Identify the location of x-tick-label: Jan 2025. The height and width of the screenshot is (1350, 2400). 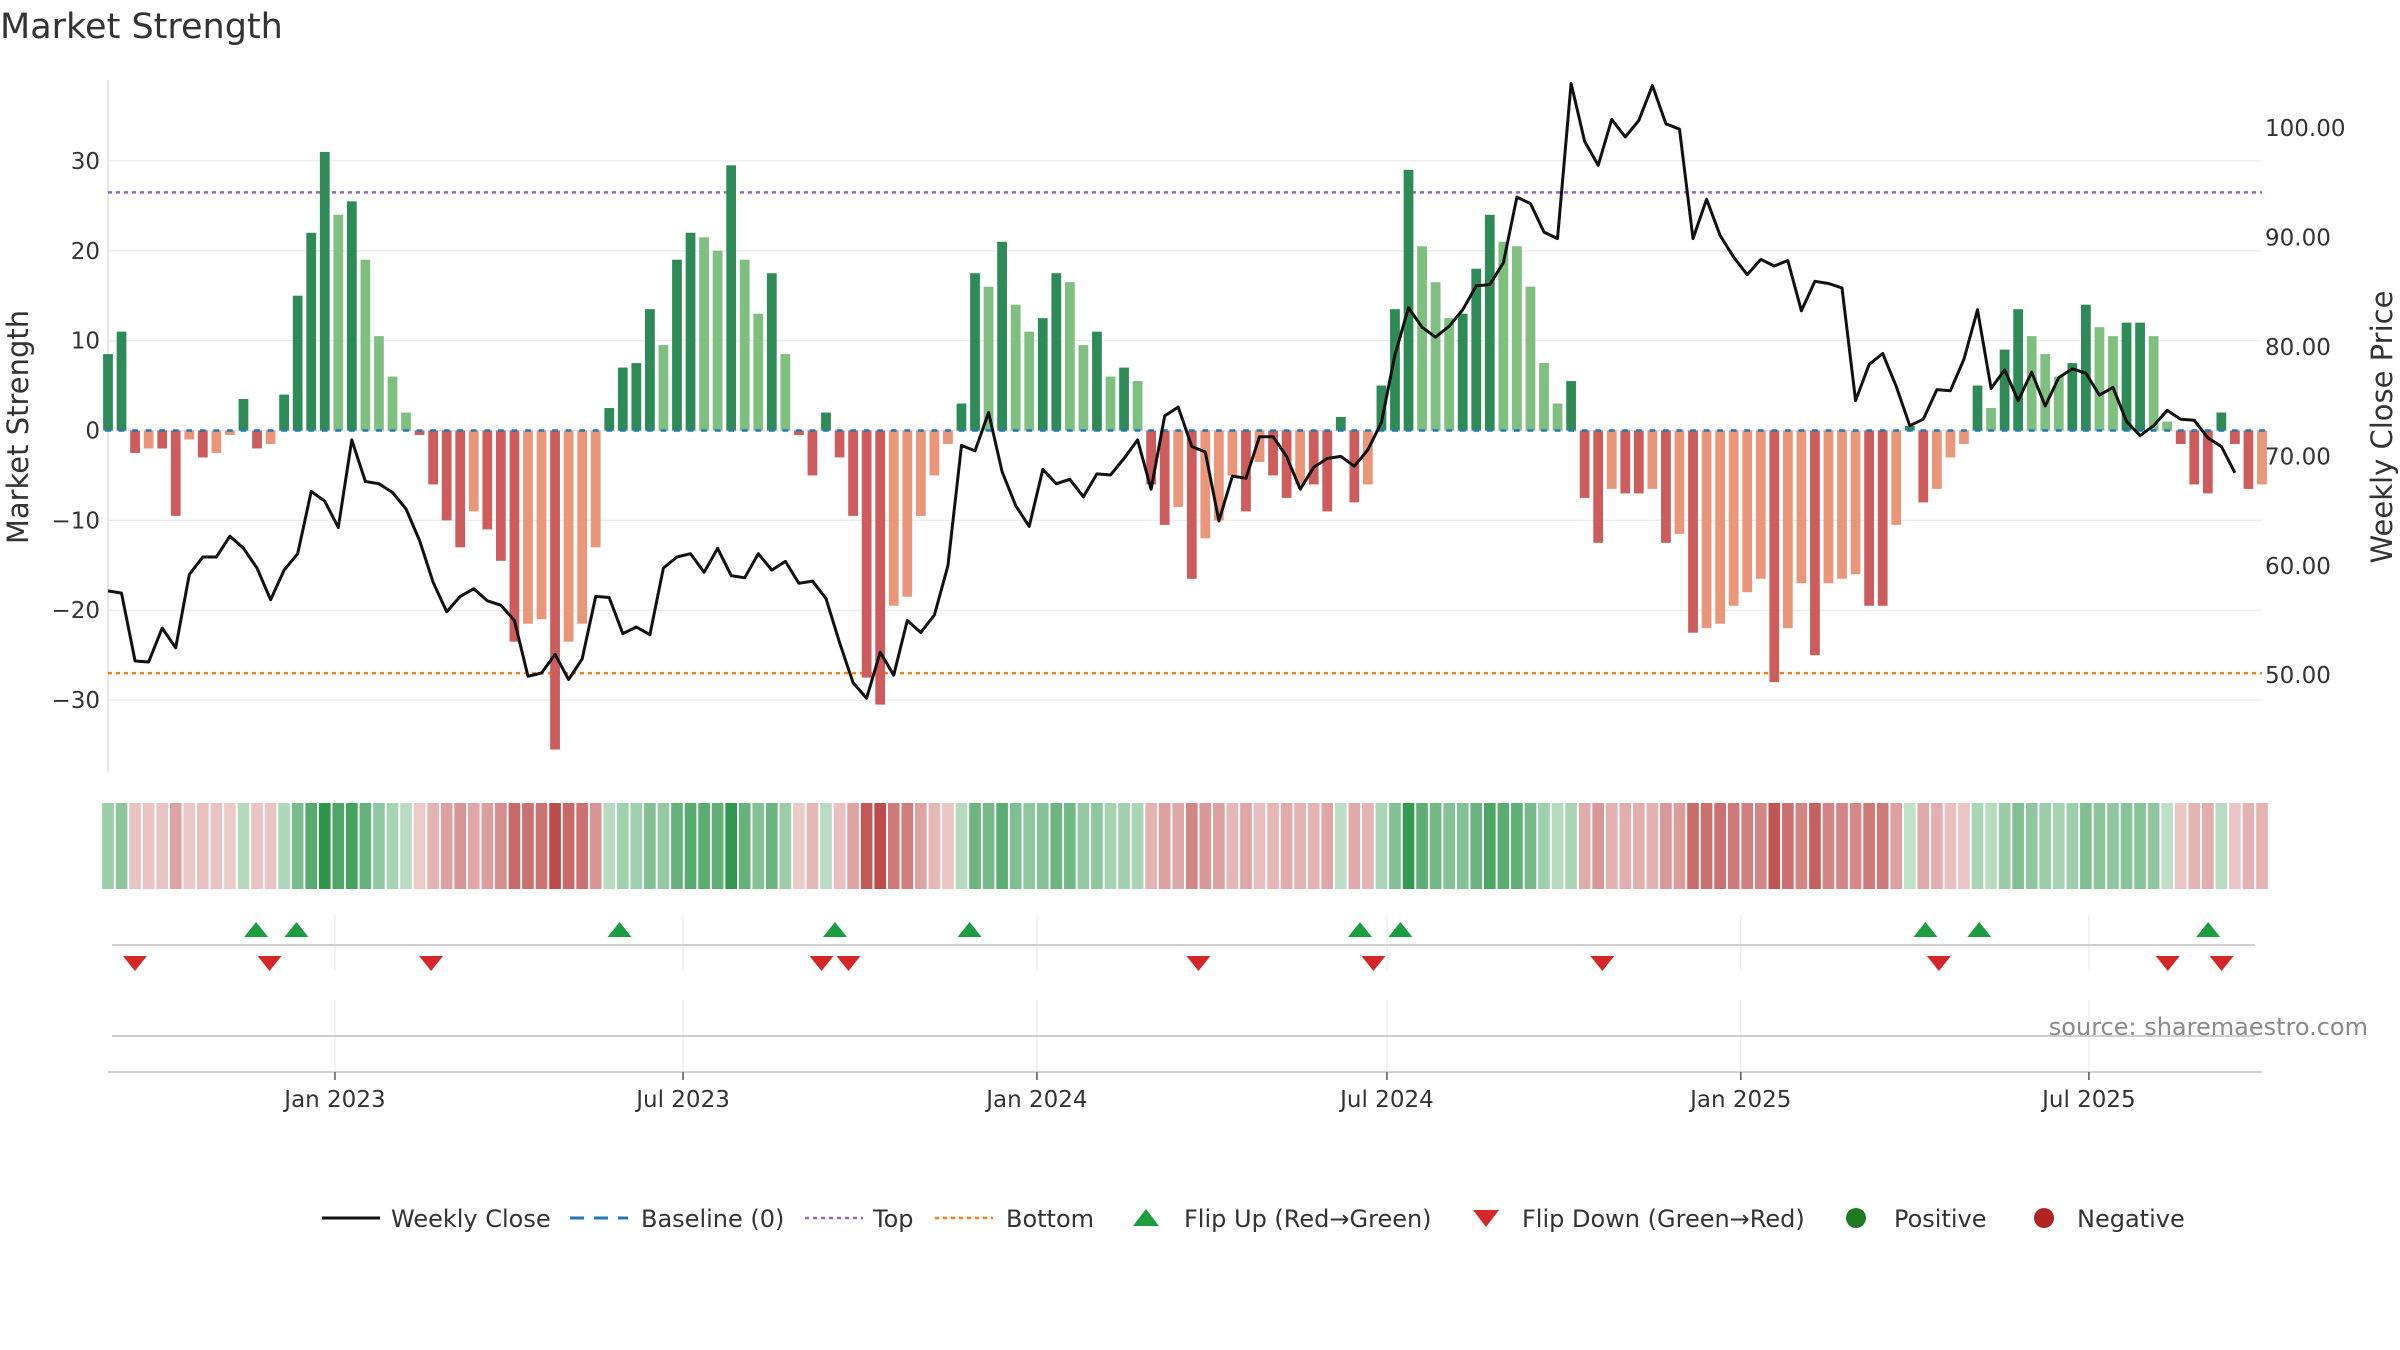
(1739, 1100).